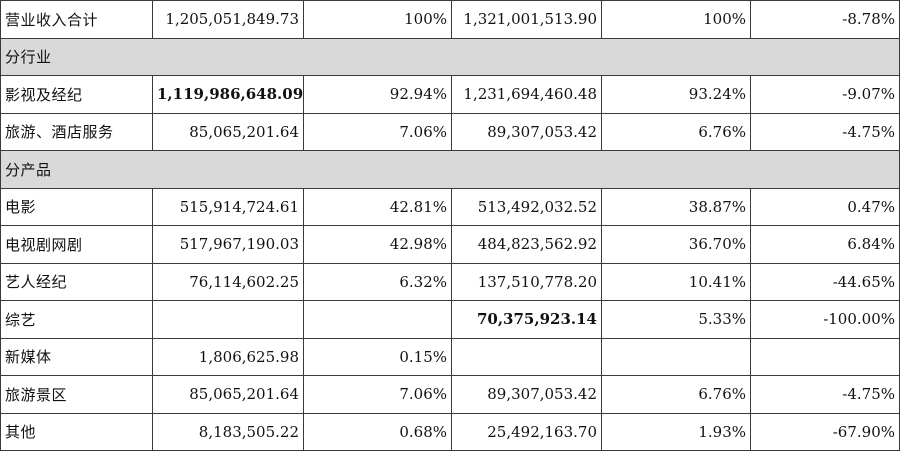  I want to click on prior-amount-cell: 1,321,001,513.90, so click(526, 19).